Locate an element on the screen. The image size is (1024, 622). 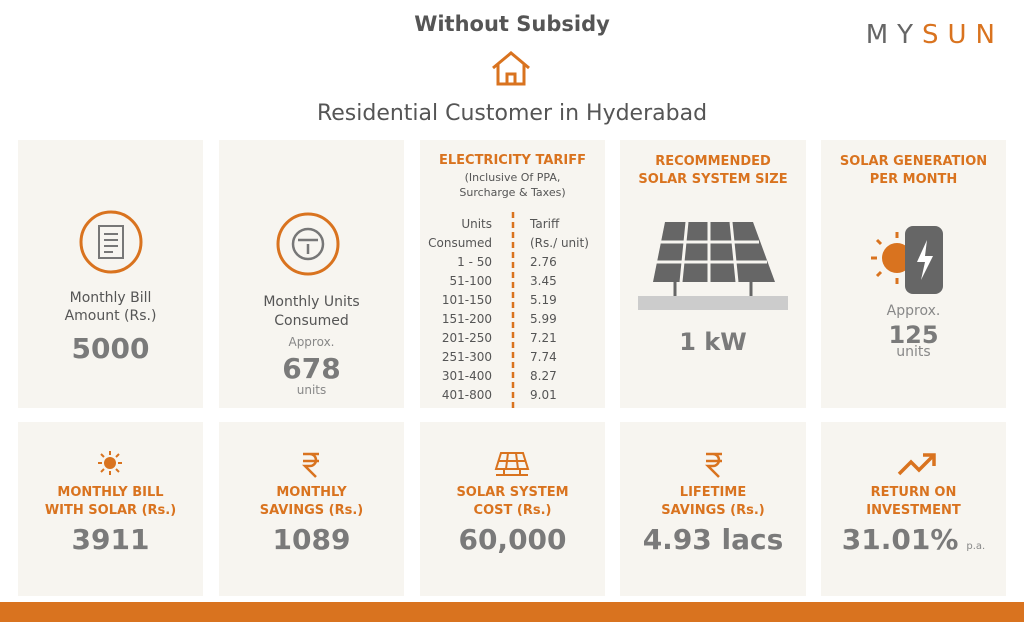
title: Without Subsidy is located at coordinates (512, 24).